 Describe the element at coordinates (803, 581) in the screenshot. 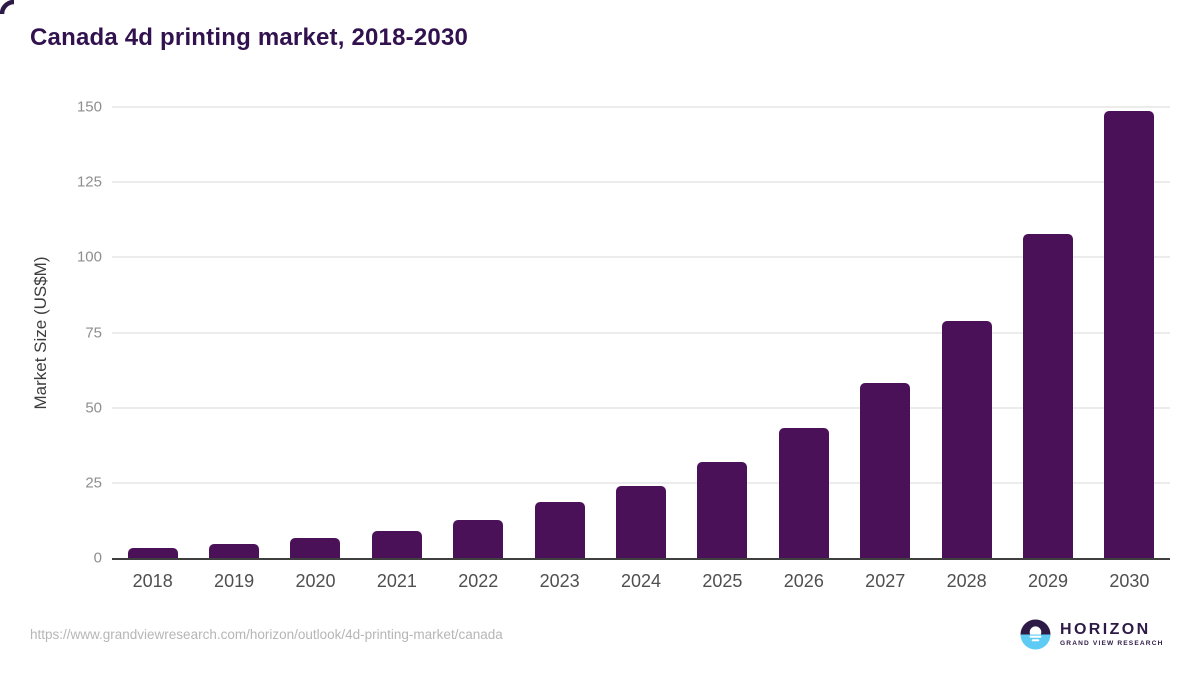

I see `x-tick-label-2026: 2026` at that location.